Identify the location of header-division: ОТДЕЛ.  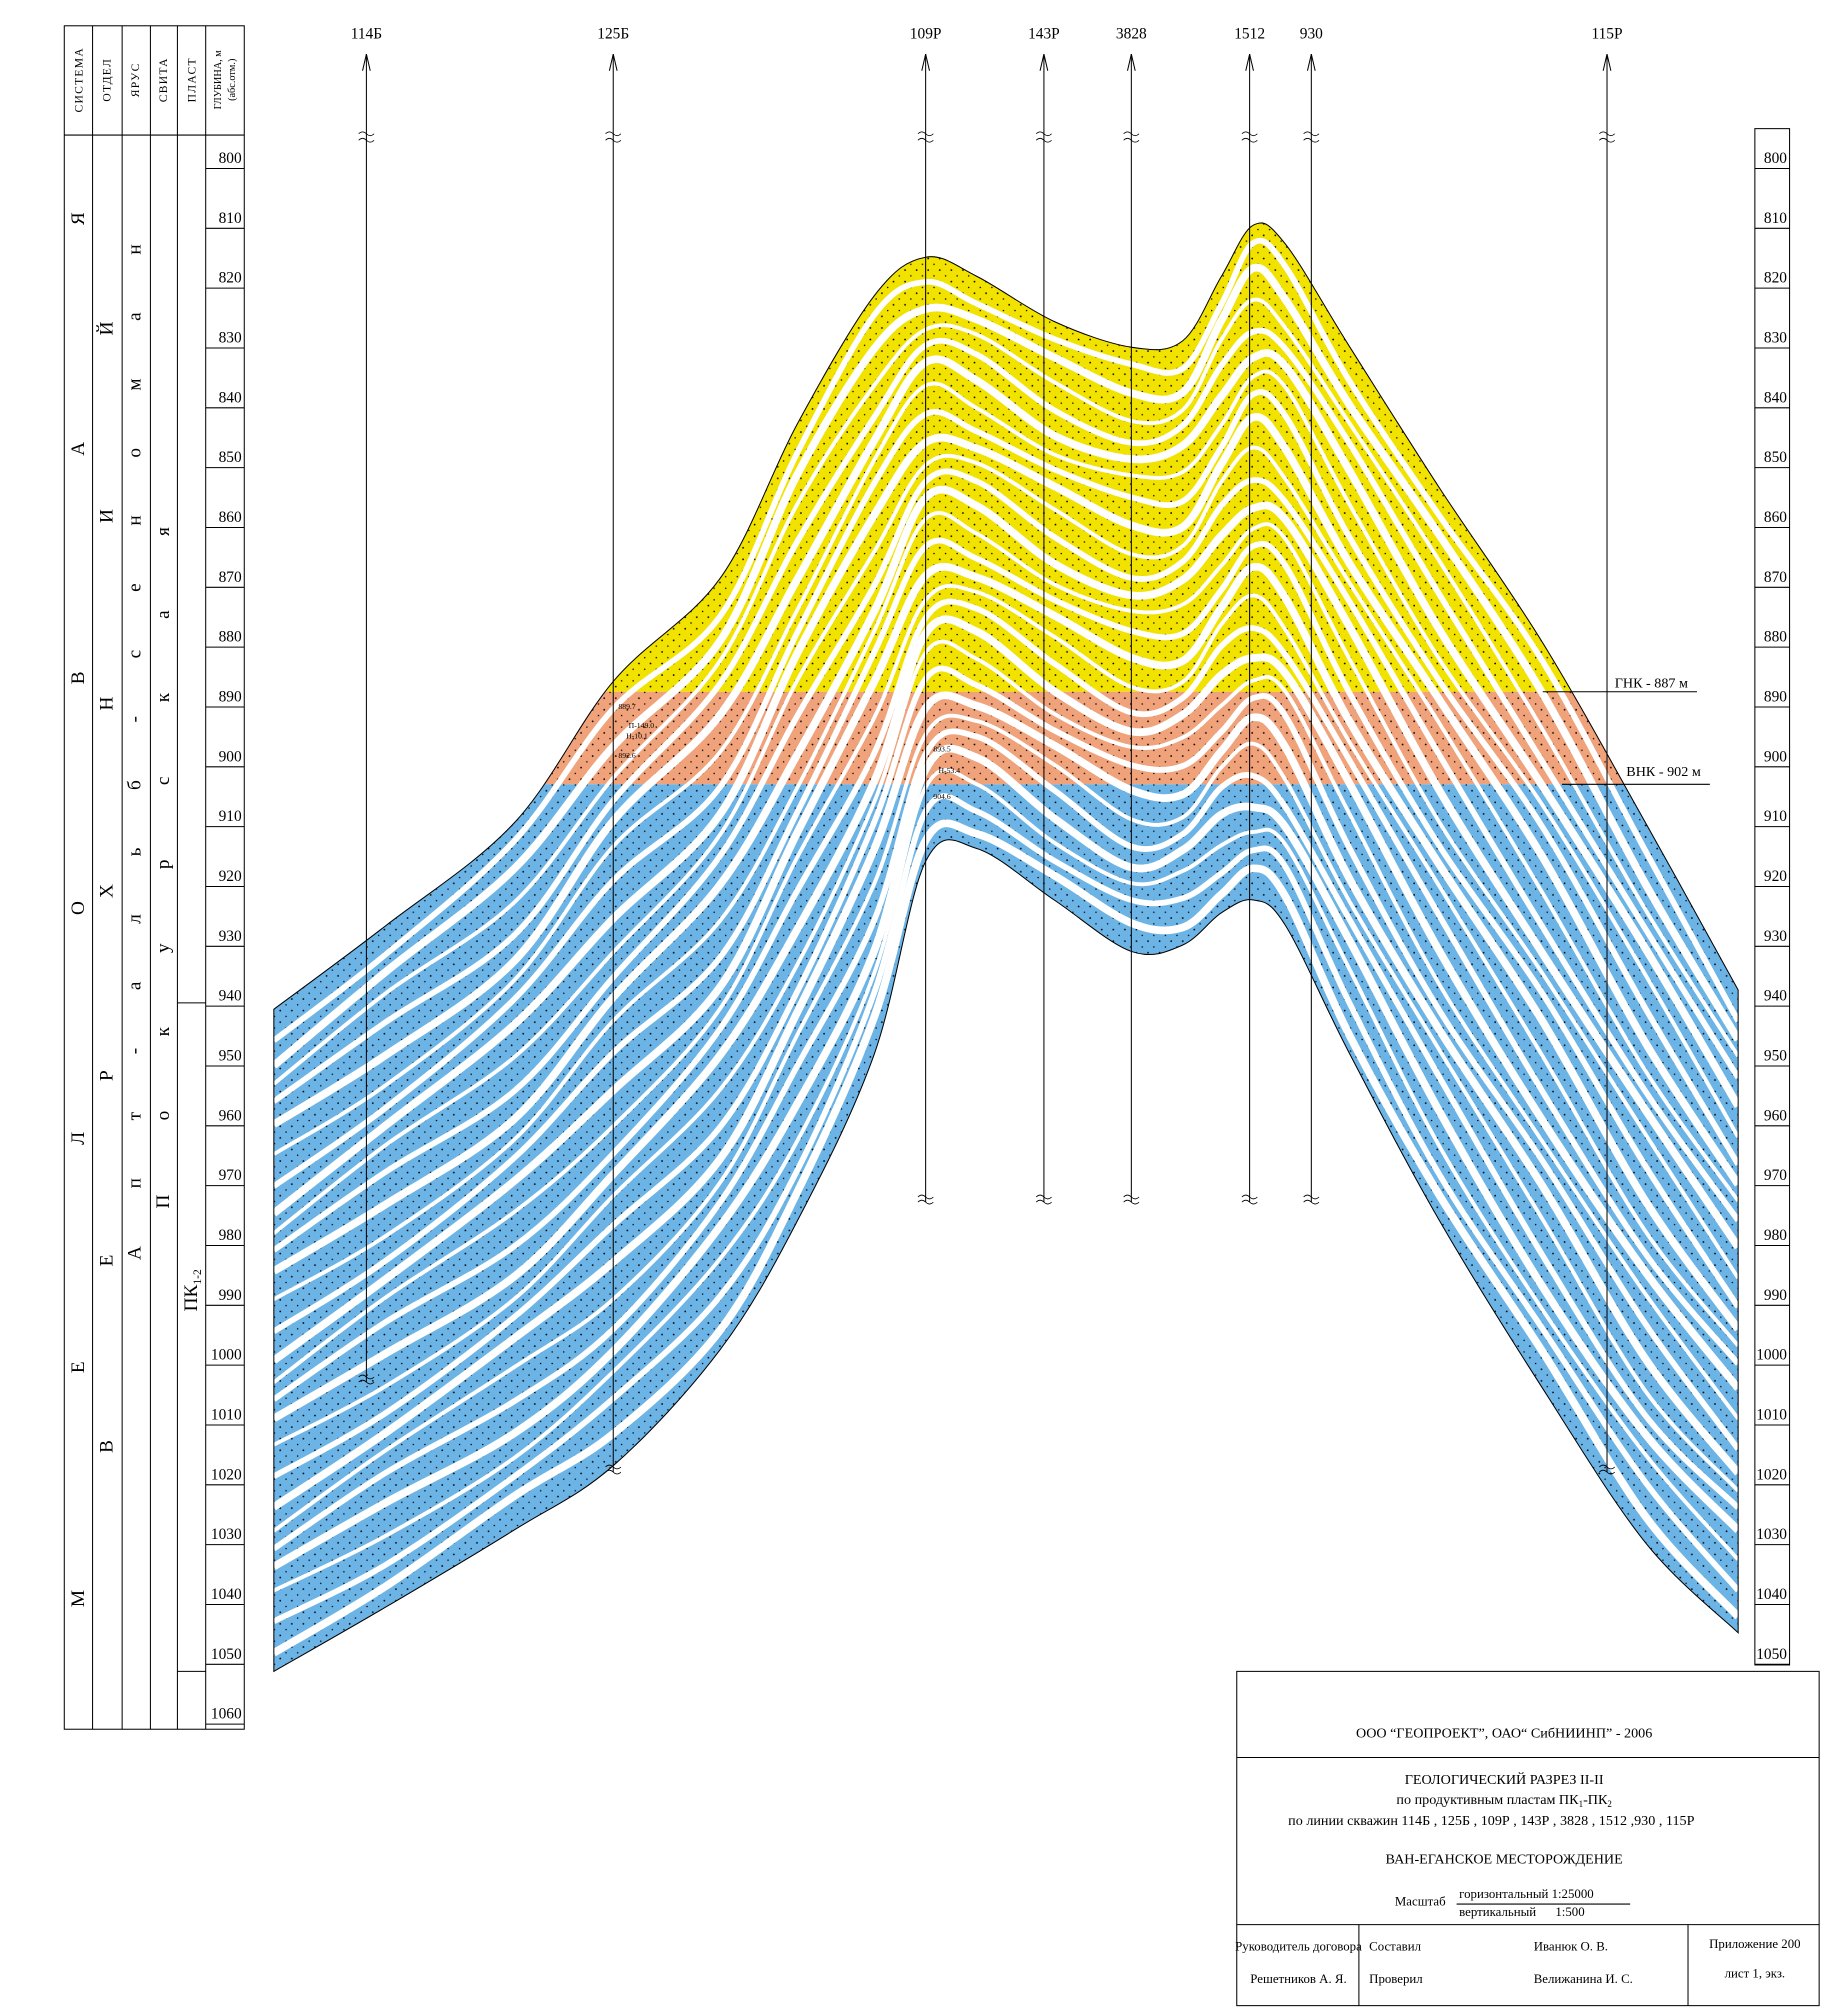
(107, 80).